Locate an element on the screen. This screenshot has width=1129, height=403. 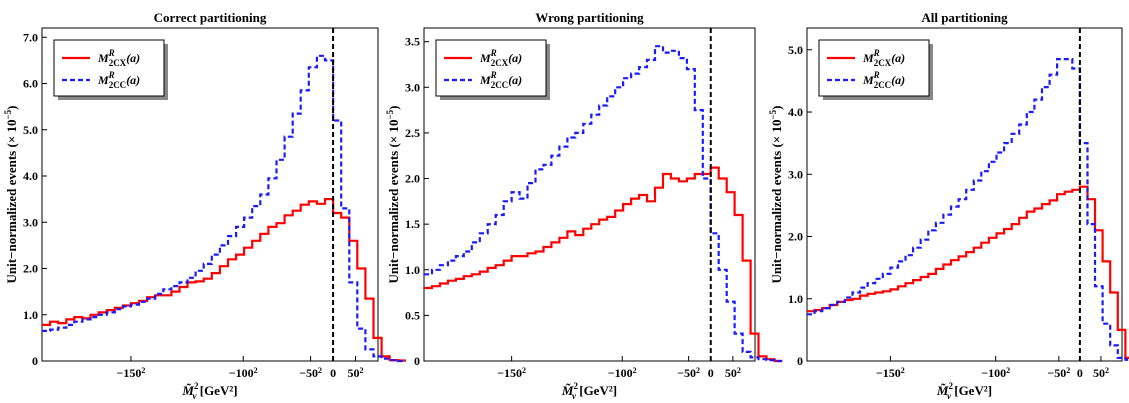
y-tick-label: 6.0 is located at coordinates (30, 84).